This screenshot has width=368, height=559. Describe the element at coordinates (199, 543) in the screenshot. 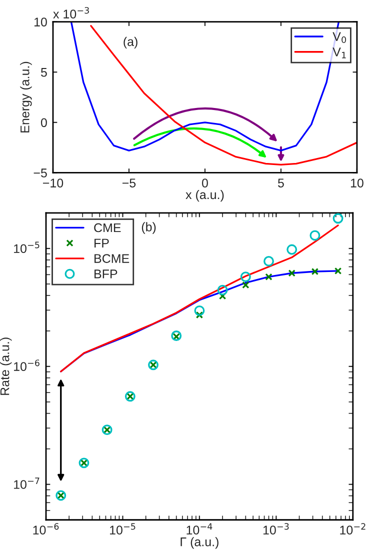

I see `x-axis-title: Γ (a.u.)` at that location.